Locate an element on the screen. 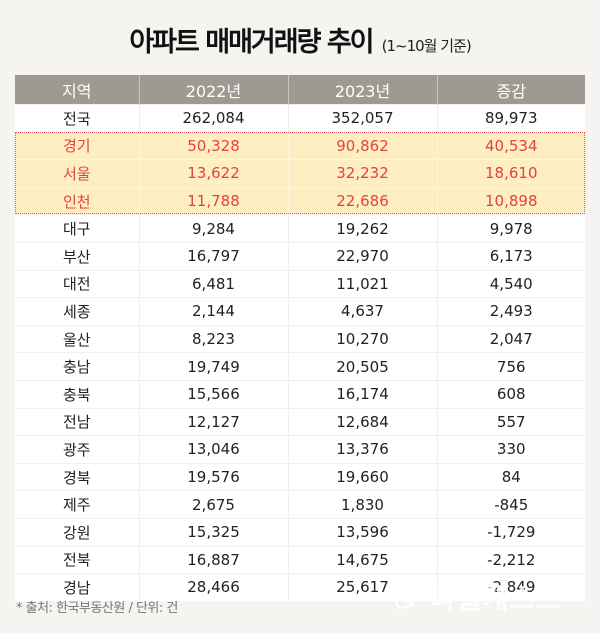  table-row: 부산 16,797 22,970 6,173 is located at coordinates (300, 256).